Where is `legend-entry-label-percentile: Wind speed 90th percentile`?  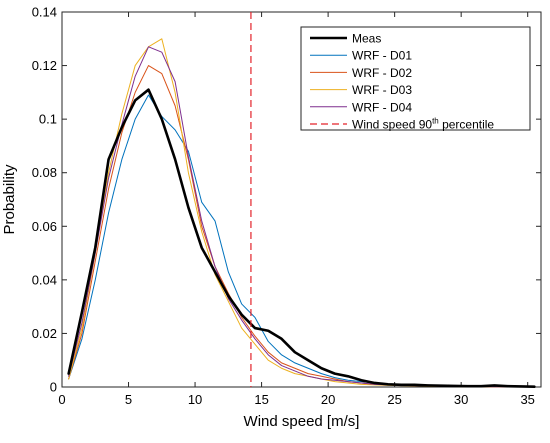 legend-entry-label-percentile: Wind speed 90th percentile is located at coordinates (423, 124).